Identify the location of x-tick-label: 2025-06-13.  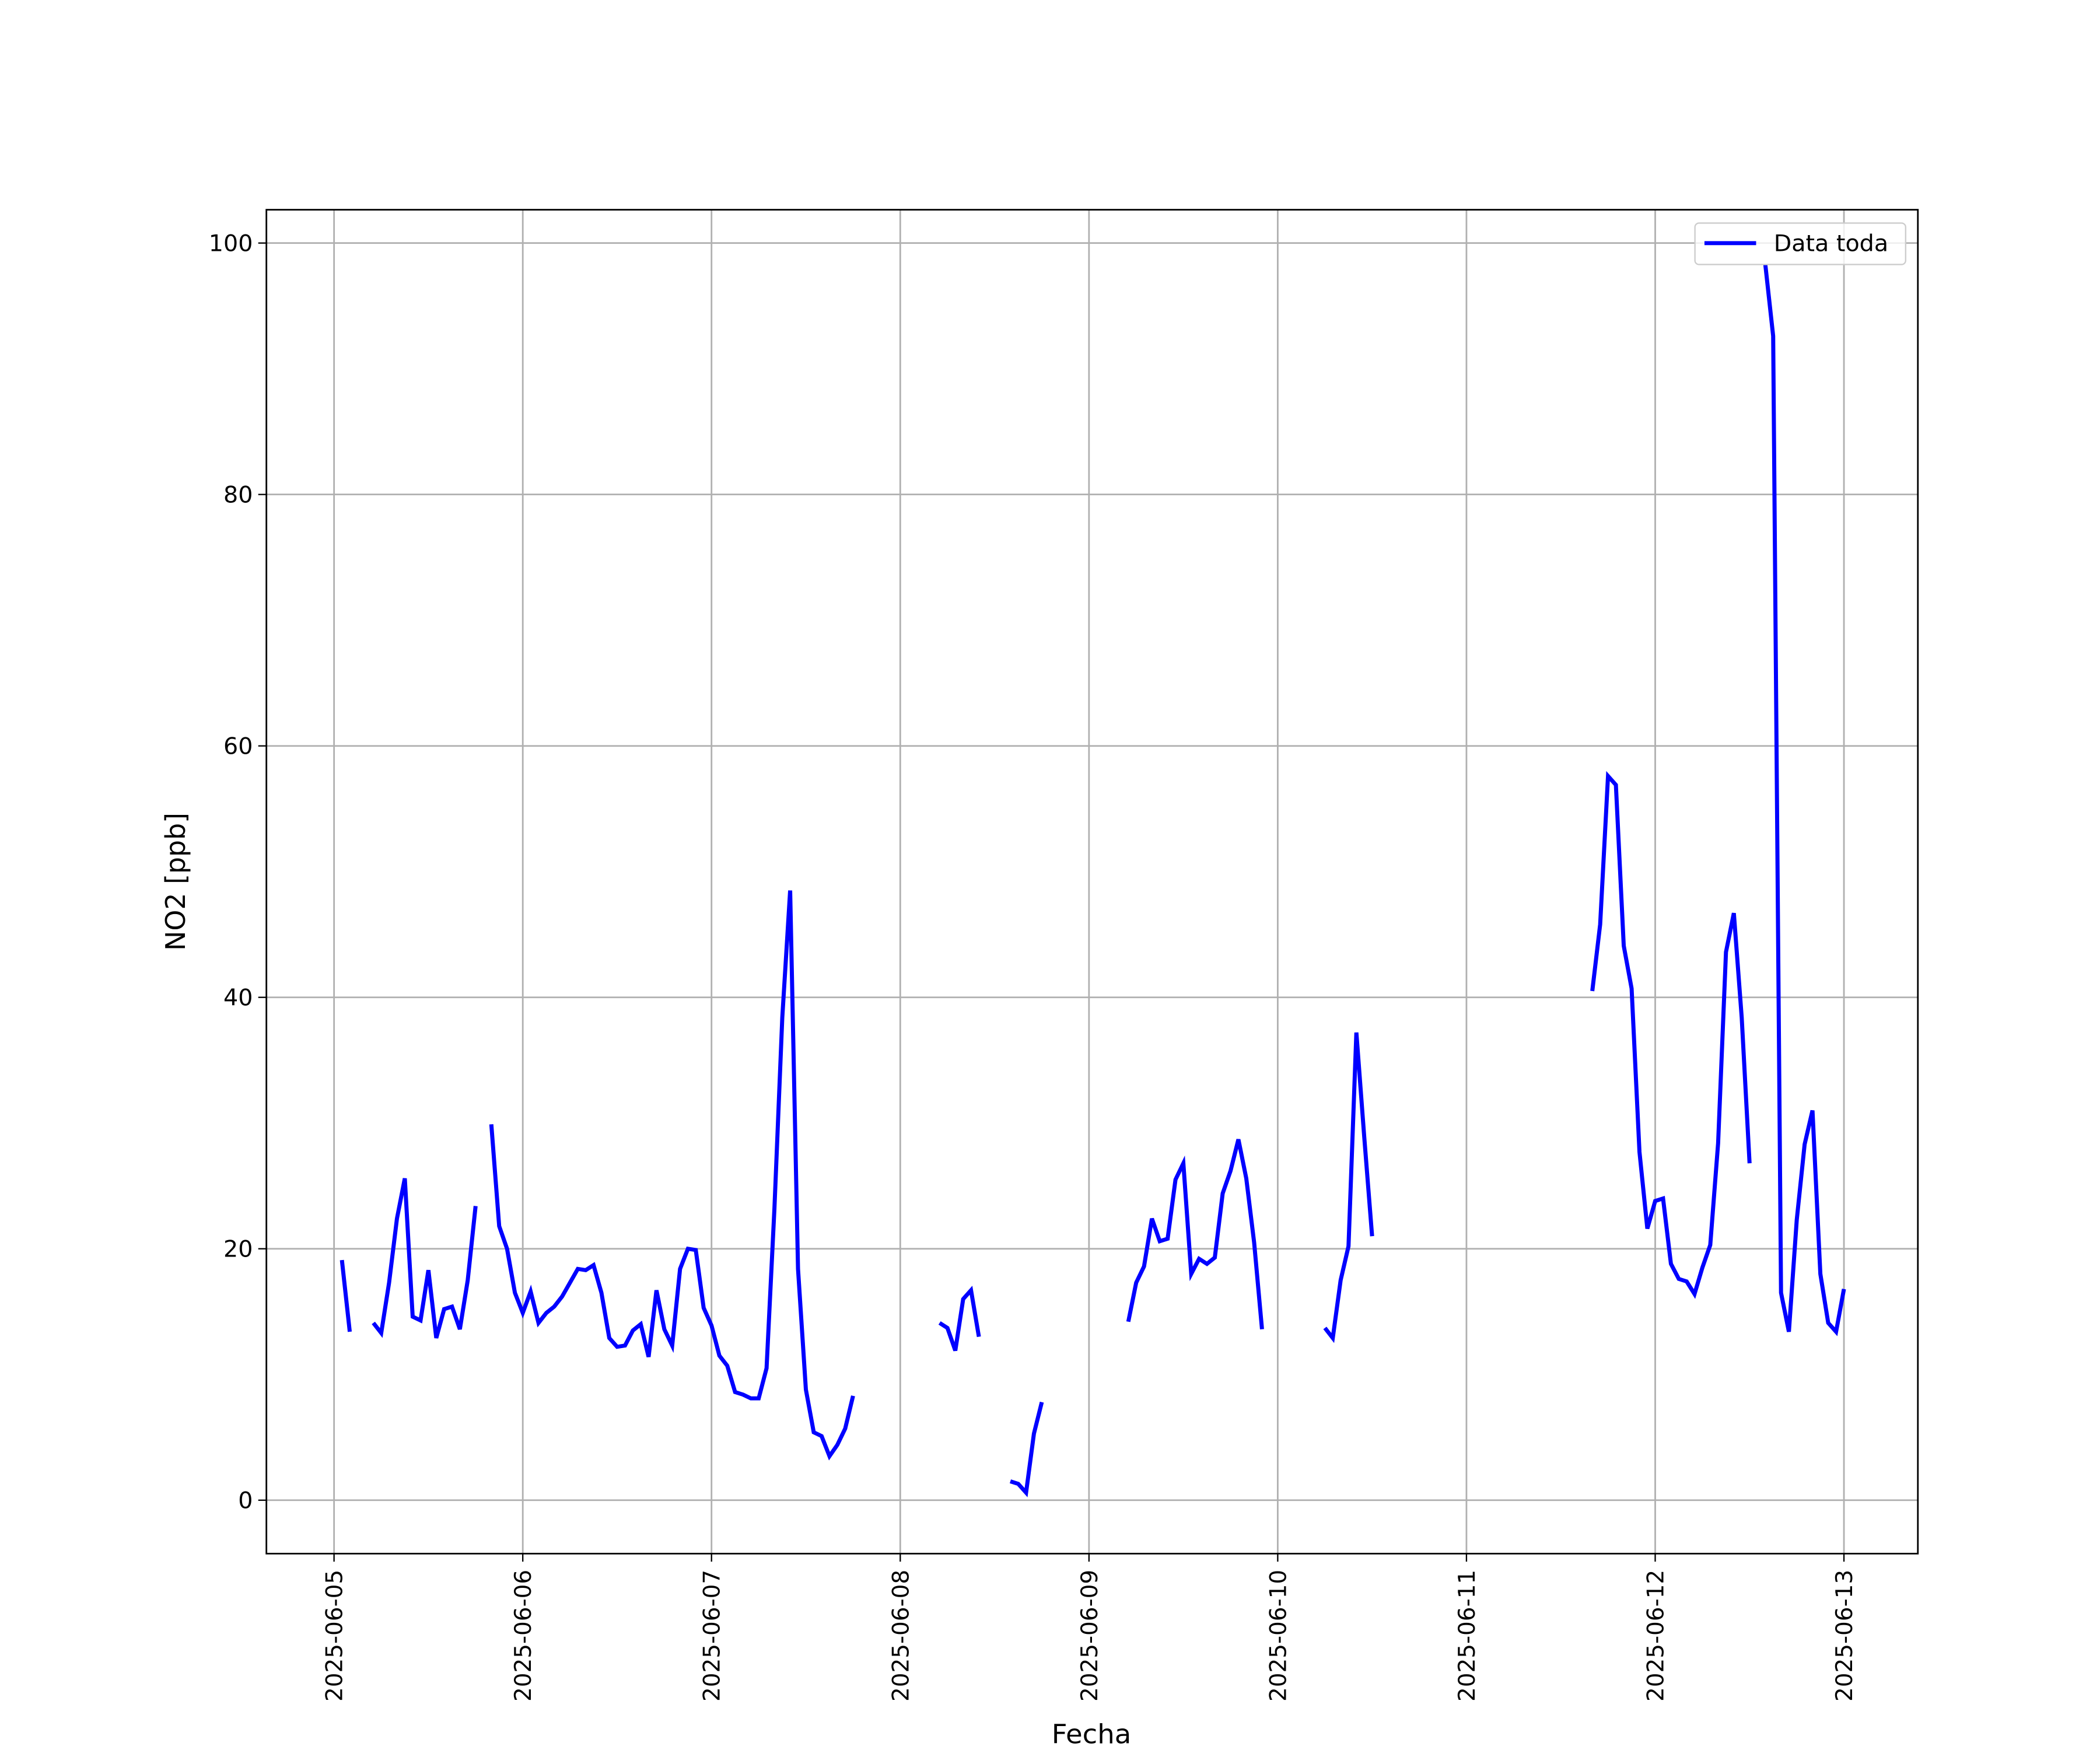
(1845, 1636).